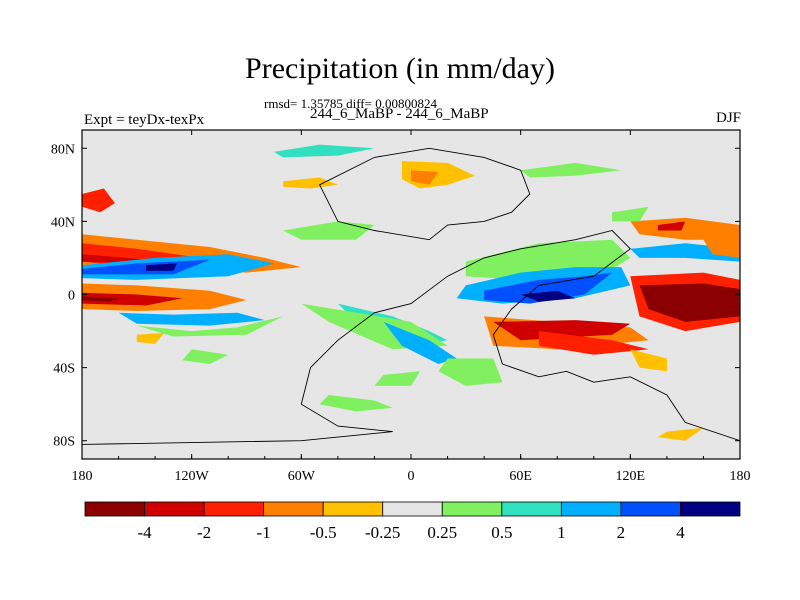  Describe the element at coordinates (412, 521) in the screenshot. I see `colorbar: -4 -2 -1 -0.5 -0.25 0.25 0.5 1 2 4` at that location.